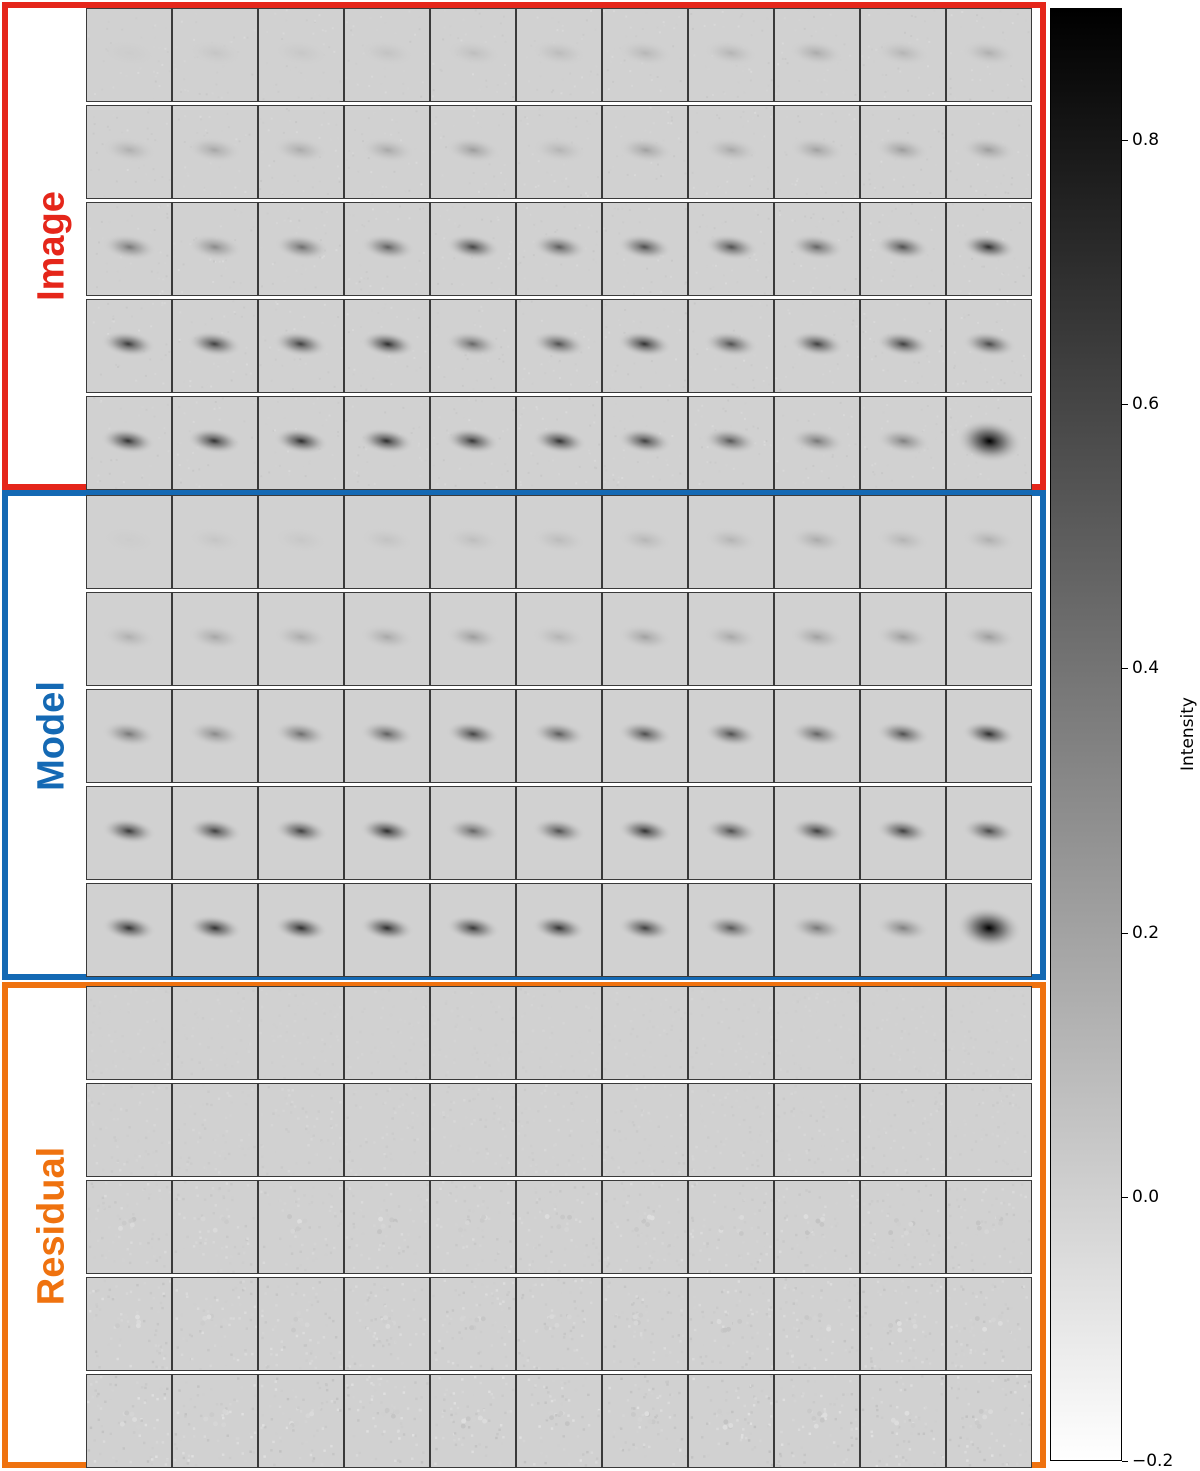 This screenshot has width=1200, height=1471. I want to click on colorbar-tick-label: 0.0, so click(1146, 1196).